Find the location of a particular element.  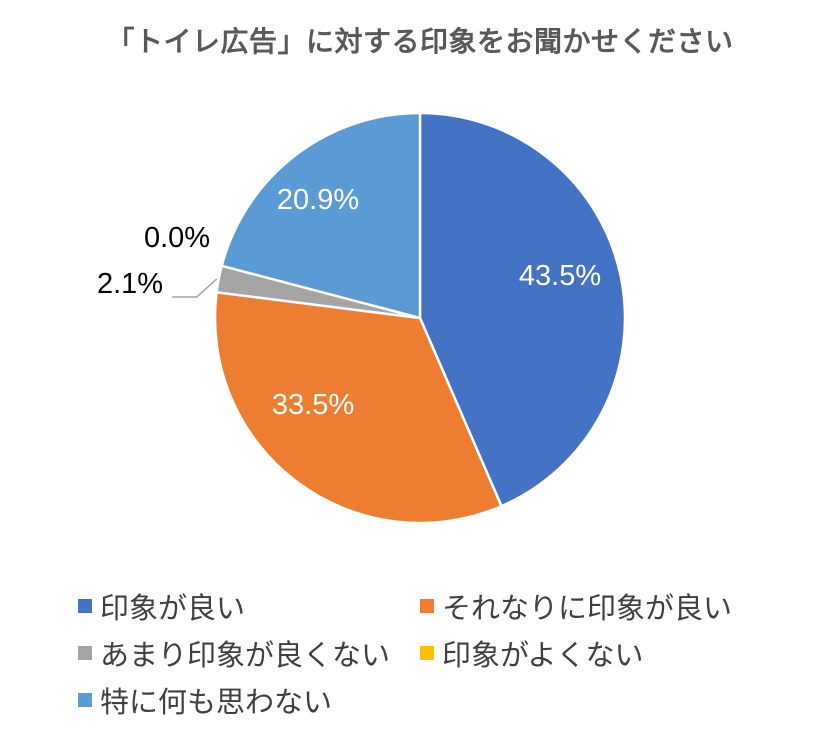

legend-label: 印象が良い is located at coordinates (173, 608).